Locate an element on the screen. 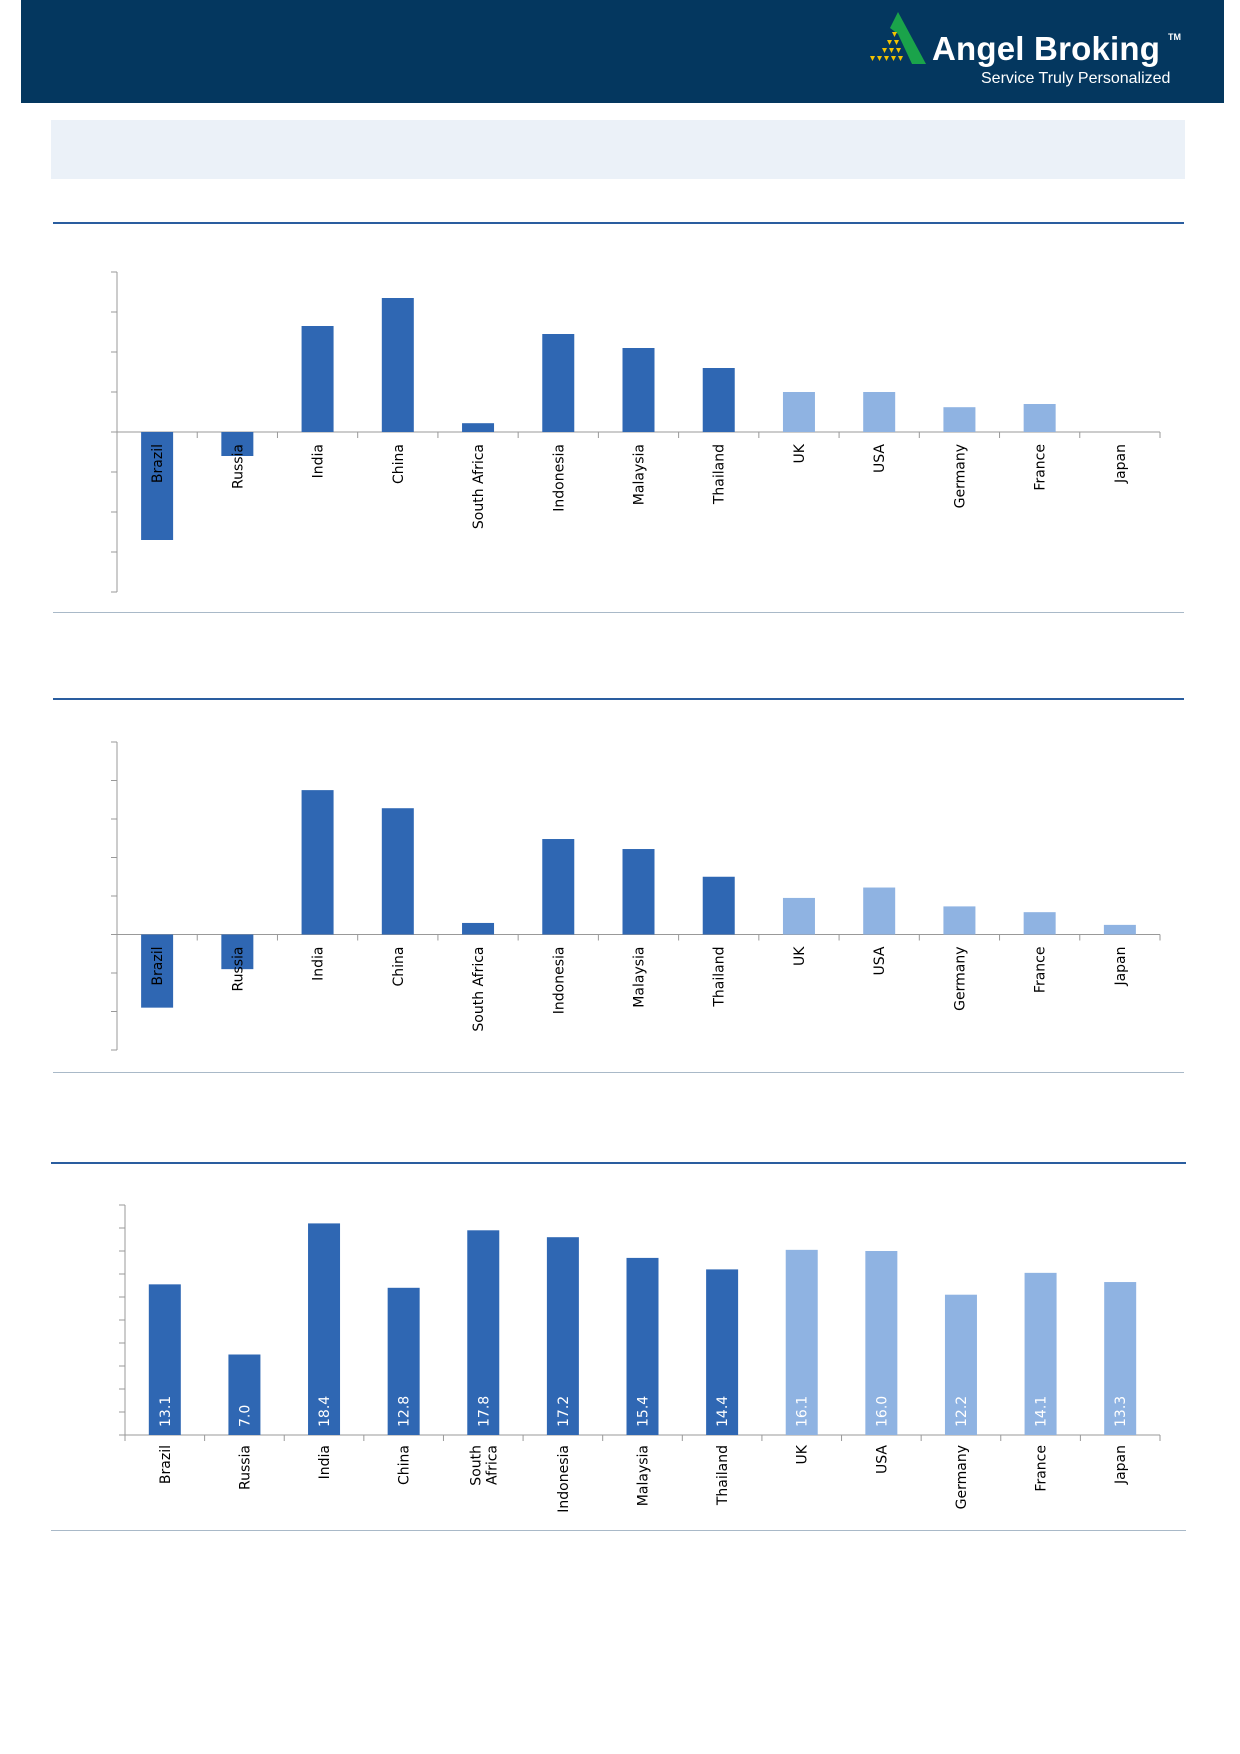 The image size is (1240, 1754). data-label: 17.8 is located at coordinates (484, 1411).